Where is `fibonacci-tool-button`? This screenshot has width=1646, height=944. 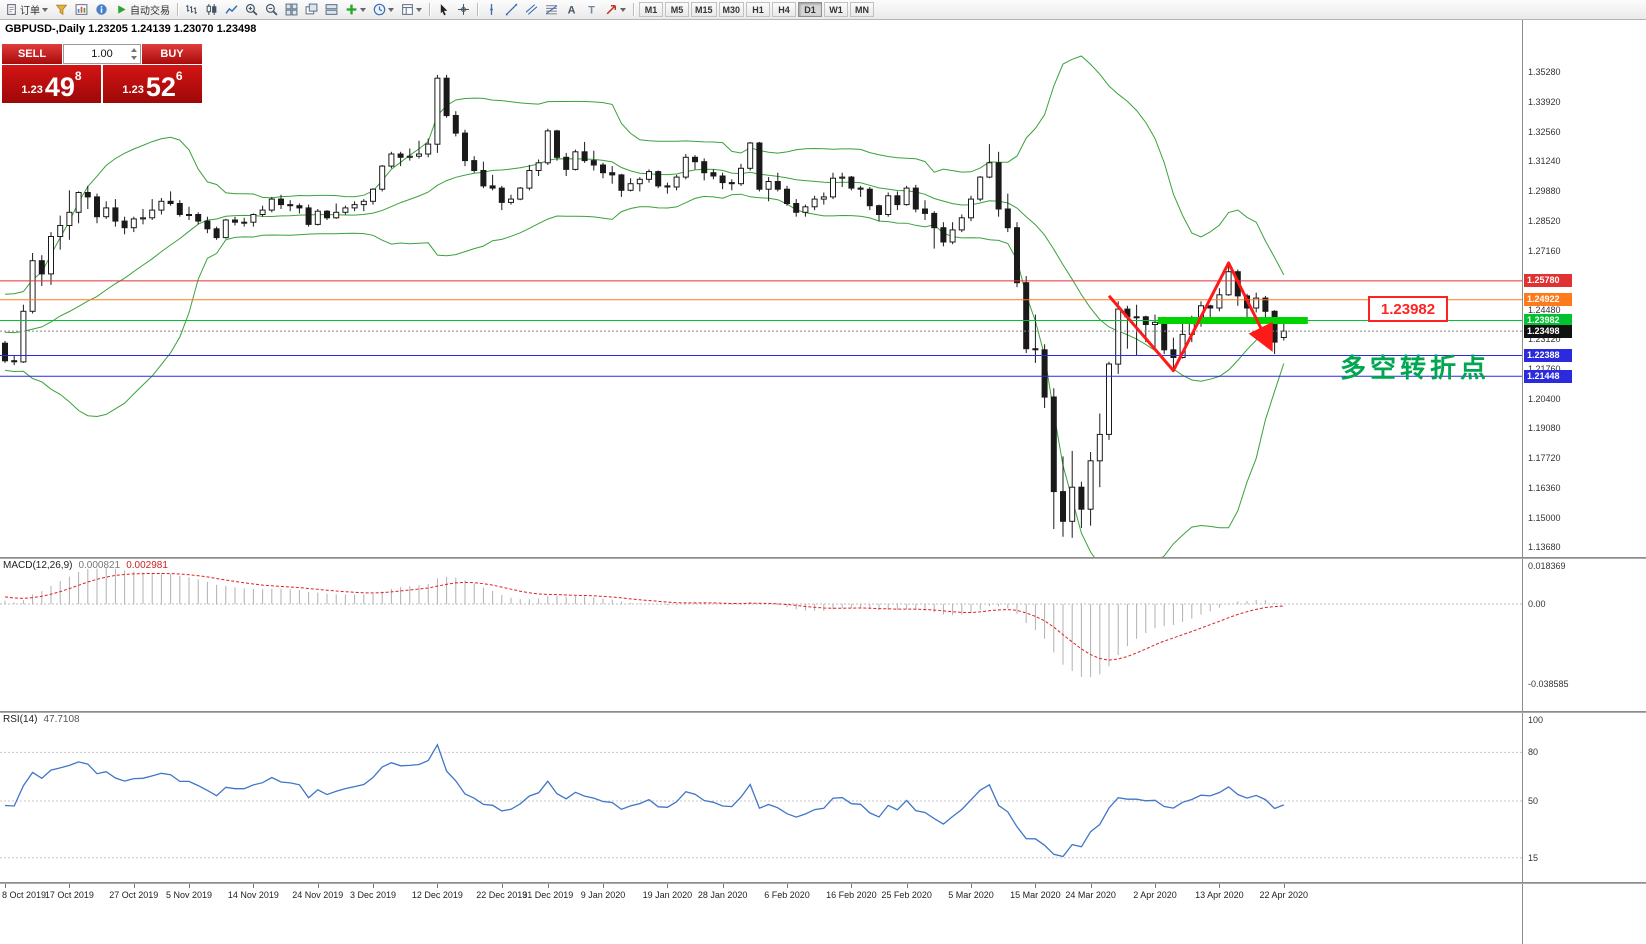
fibonacci-tool-button is located at coordinates (551, 9).